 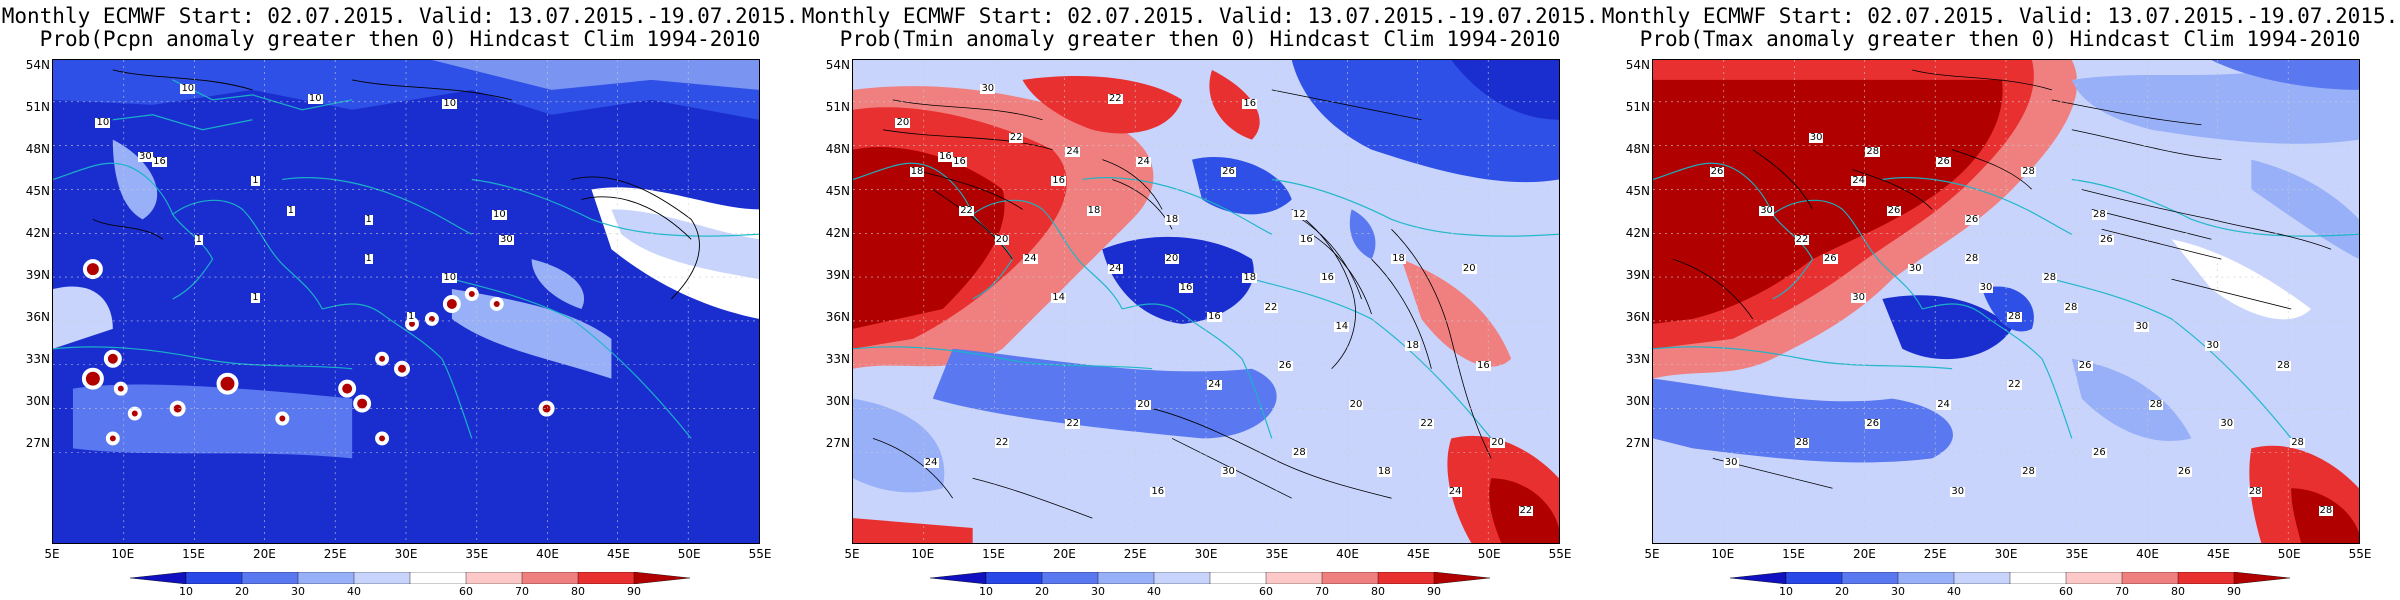 What do you see at coordinates (1064, 554) in the screenshot?
I see `lon-tick-label: 20E` at bounding box center [1064, 554].